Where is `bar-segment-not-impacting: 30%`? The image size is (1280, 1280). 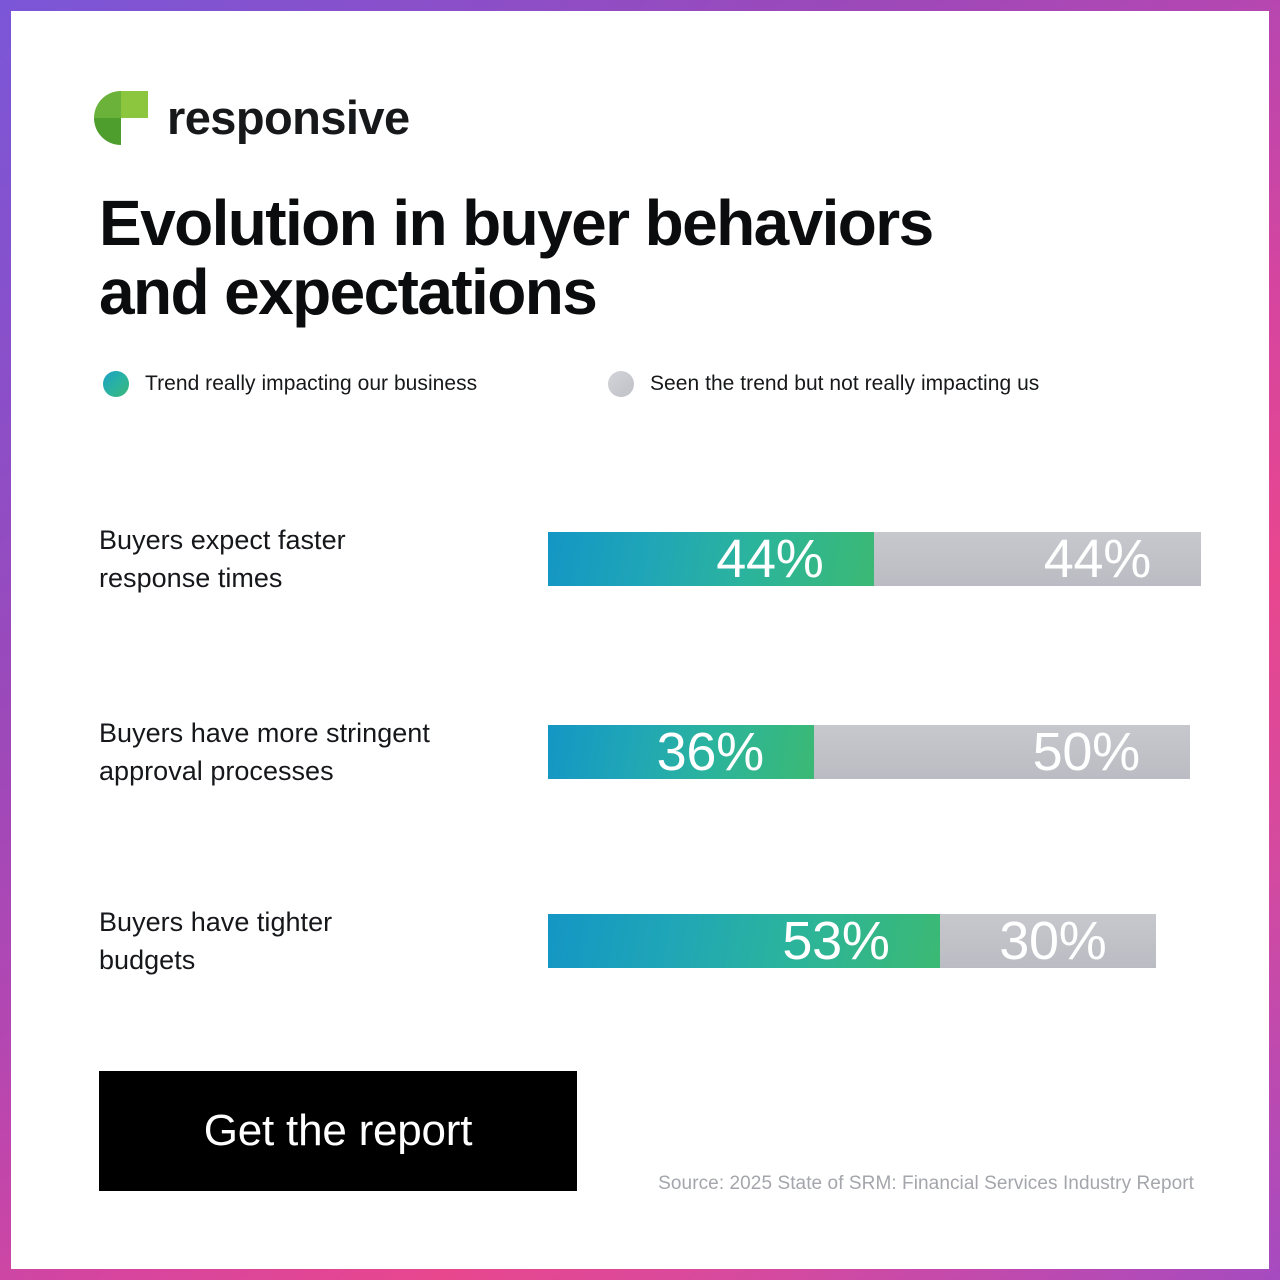 bar-segment-not-impacting: 30% is located at coordinates (1048, 941).